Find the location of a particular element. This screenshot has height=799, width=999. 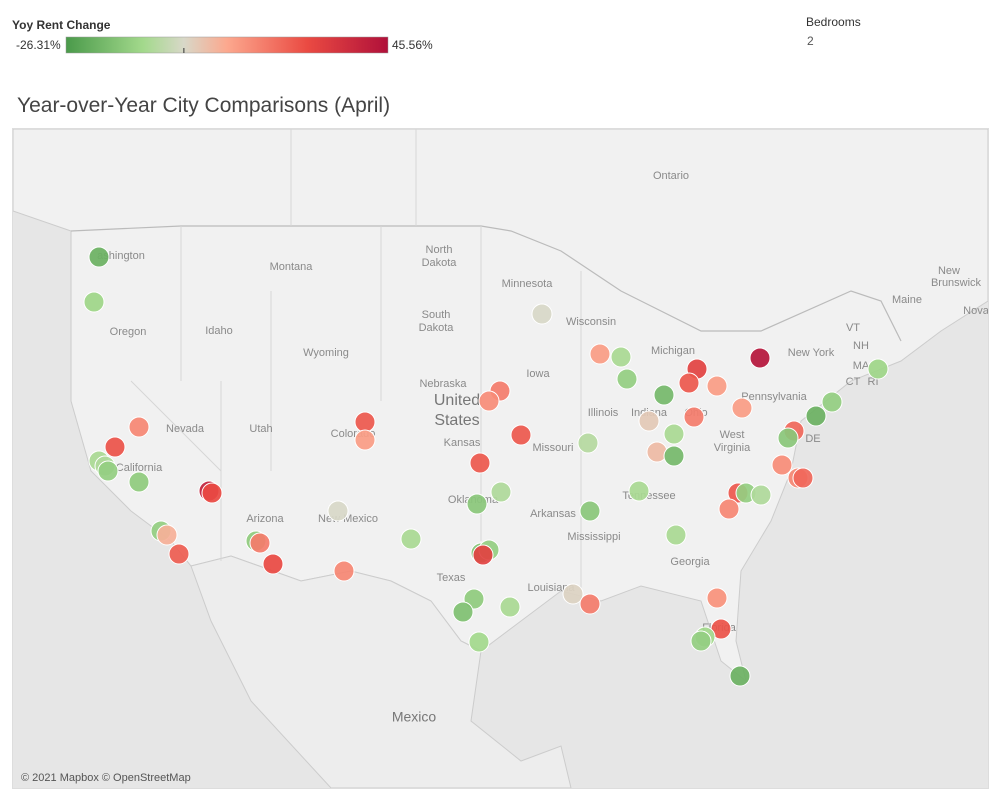

place-label: Nevada is located at coordinates (185, 429).